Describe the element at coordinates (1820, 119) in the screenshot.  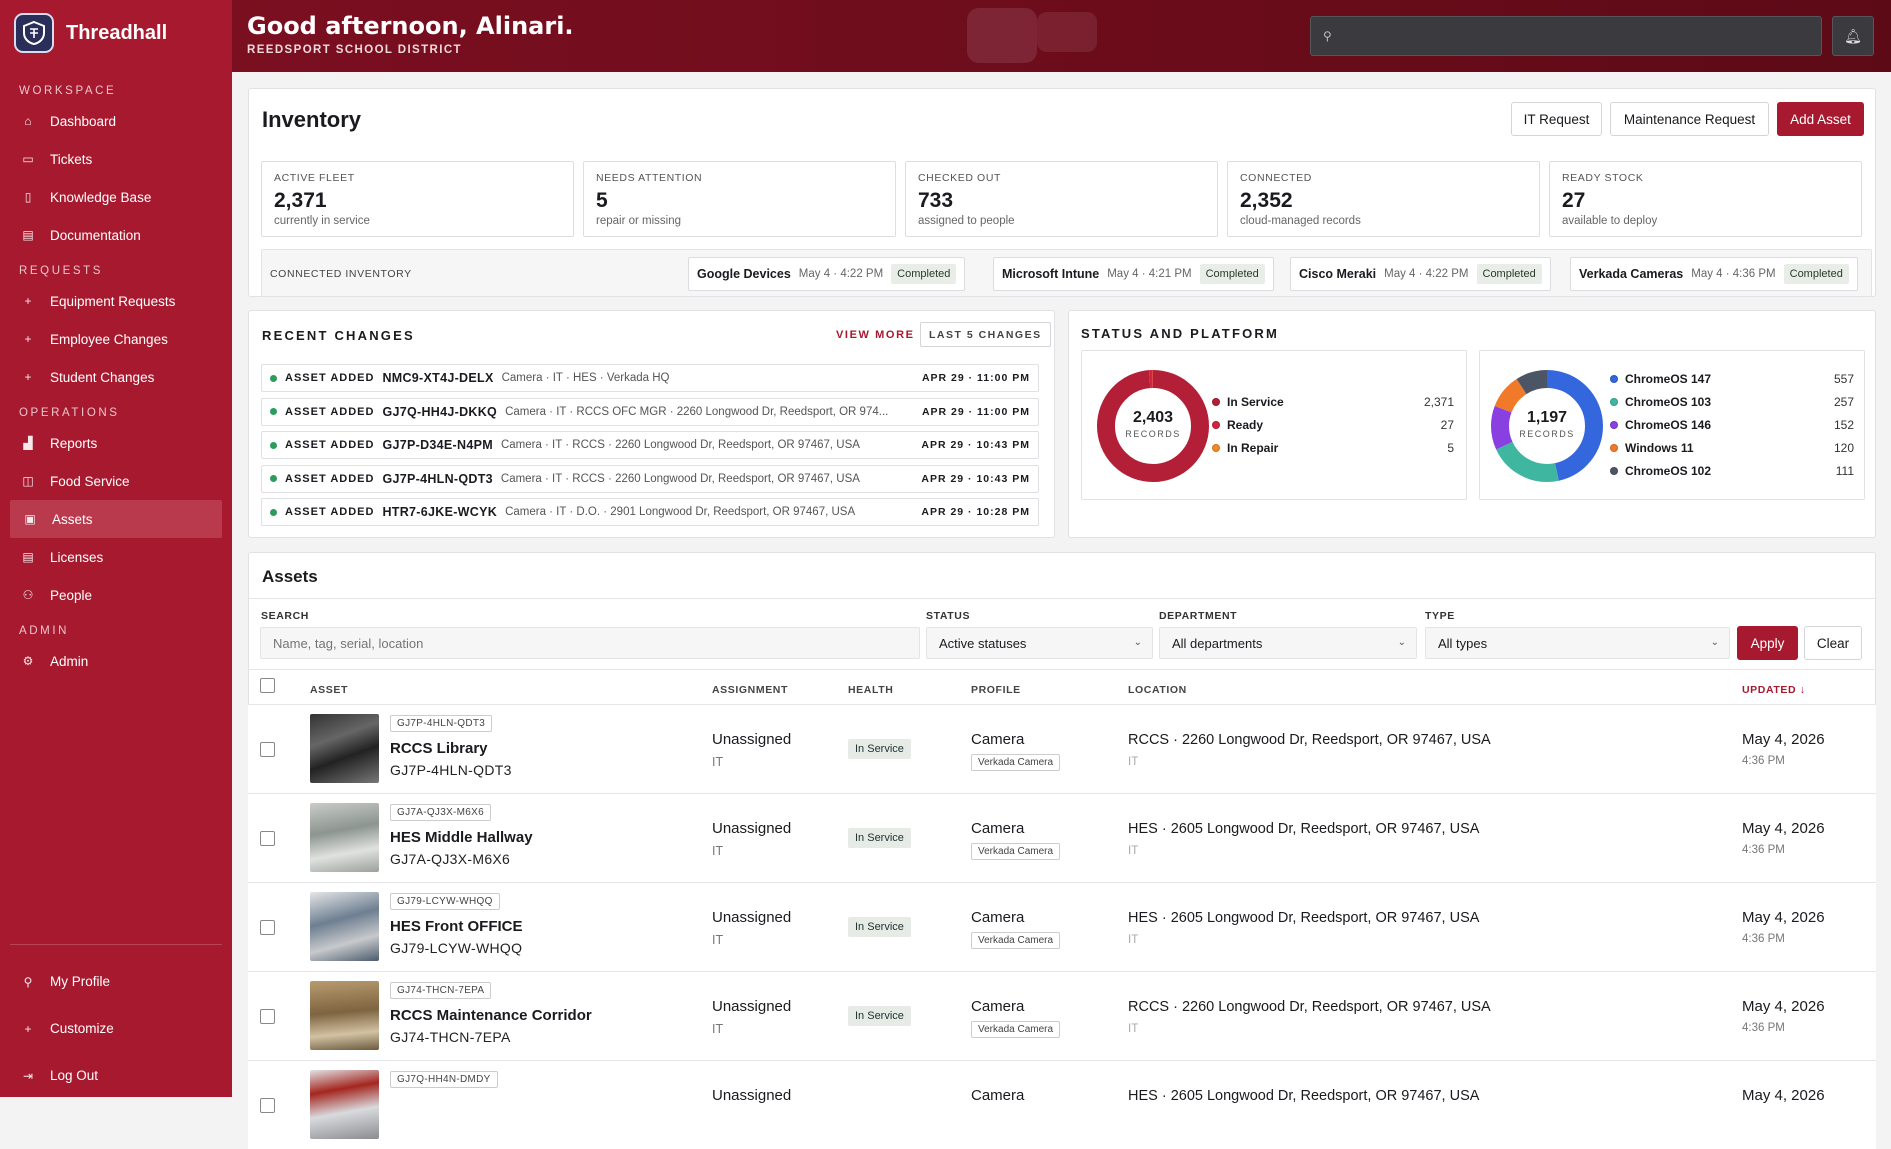
I see `add-asset-button: Add Asset` at that location.